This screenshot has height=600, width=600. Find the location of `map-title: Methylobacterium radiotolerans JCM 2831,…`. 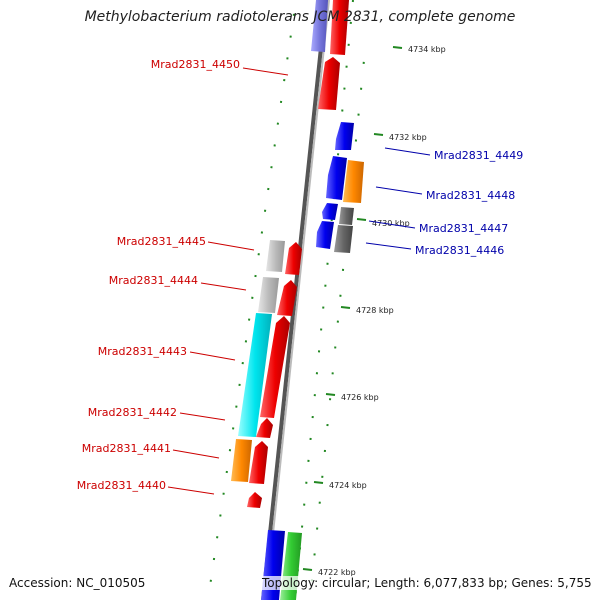

map-title: Methylobacterium radiotolerans JCM 2831,… is located at coordinates (300, 17).